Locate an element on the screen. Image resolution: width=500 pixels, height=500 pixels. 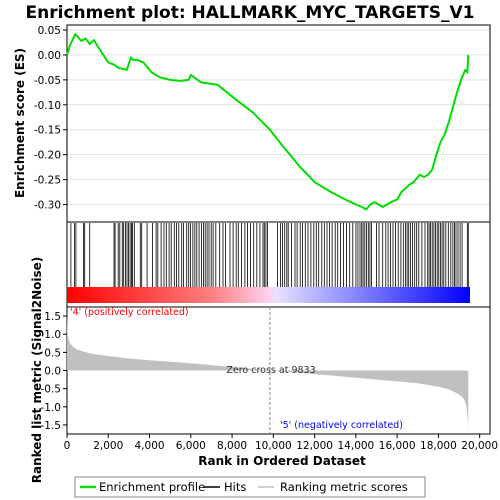
es-ytick-label: 0.00 is located at coordinates (49, 56).